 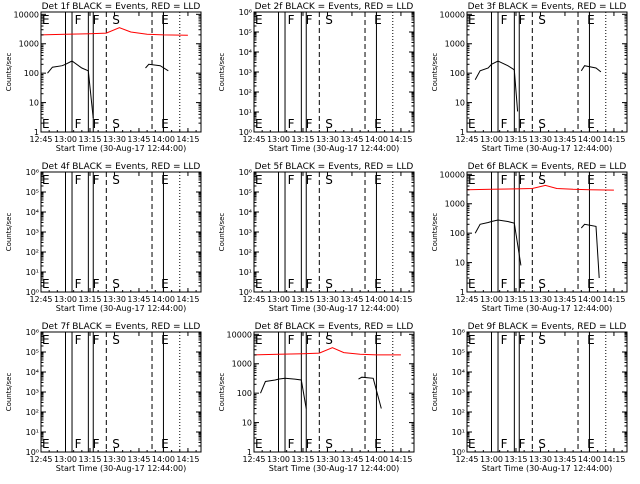 What do you see at coordinates (121, 7) in the screenshot?
I see `panel-title: Det 1f BLACK = Events, RED = LLD` at bounding box center [121, 7].